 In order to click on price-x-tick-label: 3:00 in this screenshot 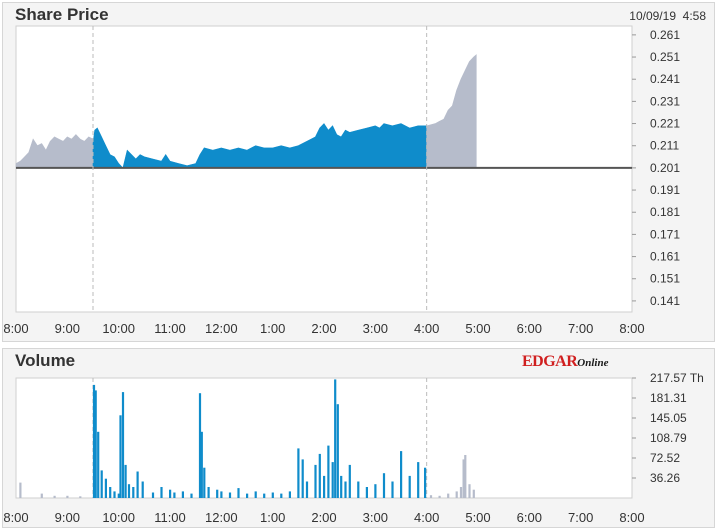, I will do `click(375, 328)`.